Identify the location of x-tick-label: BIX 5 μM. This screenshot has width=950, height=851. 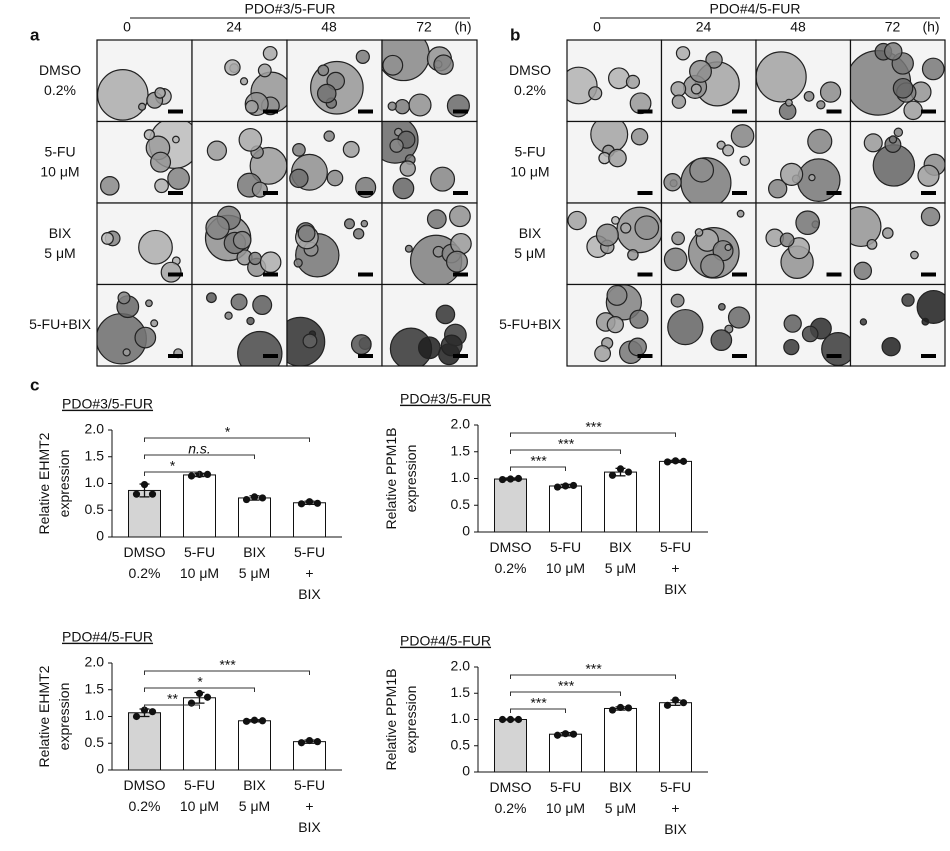
(620, 797).